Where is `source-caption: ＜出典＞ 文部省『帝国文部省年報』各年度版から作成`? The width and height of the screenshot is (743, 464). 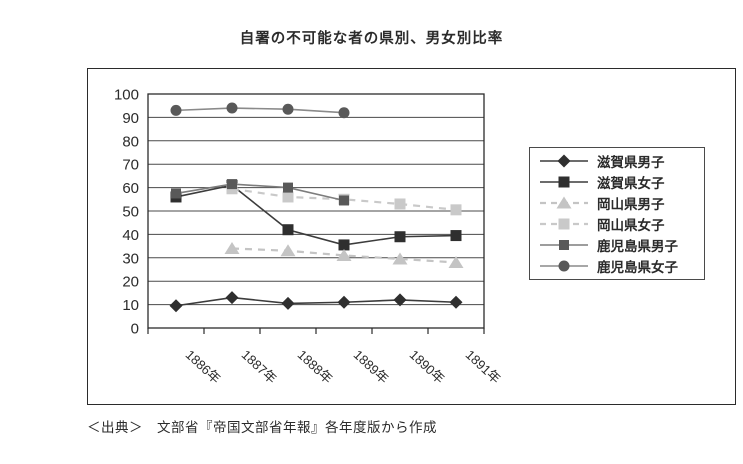
source-caption: ＜出典＞ 文部省『帝国文部省年報』各年度版から作成 is located at coordinates (262, 427).